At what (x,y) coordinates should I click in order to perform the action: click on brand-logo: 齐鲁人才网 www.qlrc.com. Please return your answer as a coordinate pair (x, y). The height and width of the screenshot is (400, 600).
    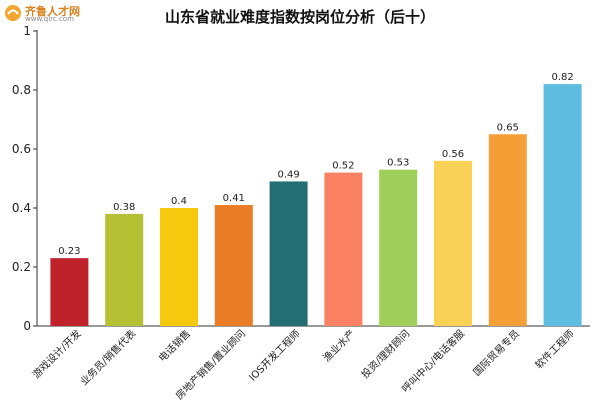
    Looking at the image, I should click on (49, 14).